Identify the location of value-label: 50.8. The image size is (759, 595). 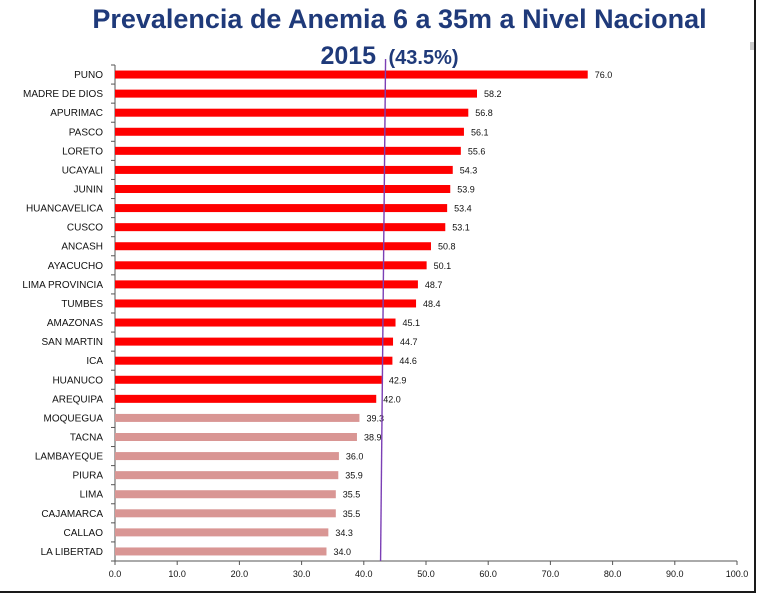
(447, 247).